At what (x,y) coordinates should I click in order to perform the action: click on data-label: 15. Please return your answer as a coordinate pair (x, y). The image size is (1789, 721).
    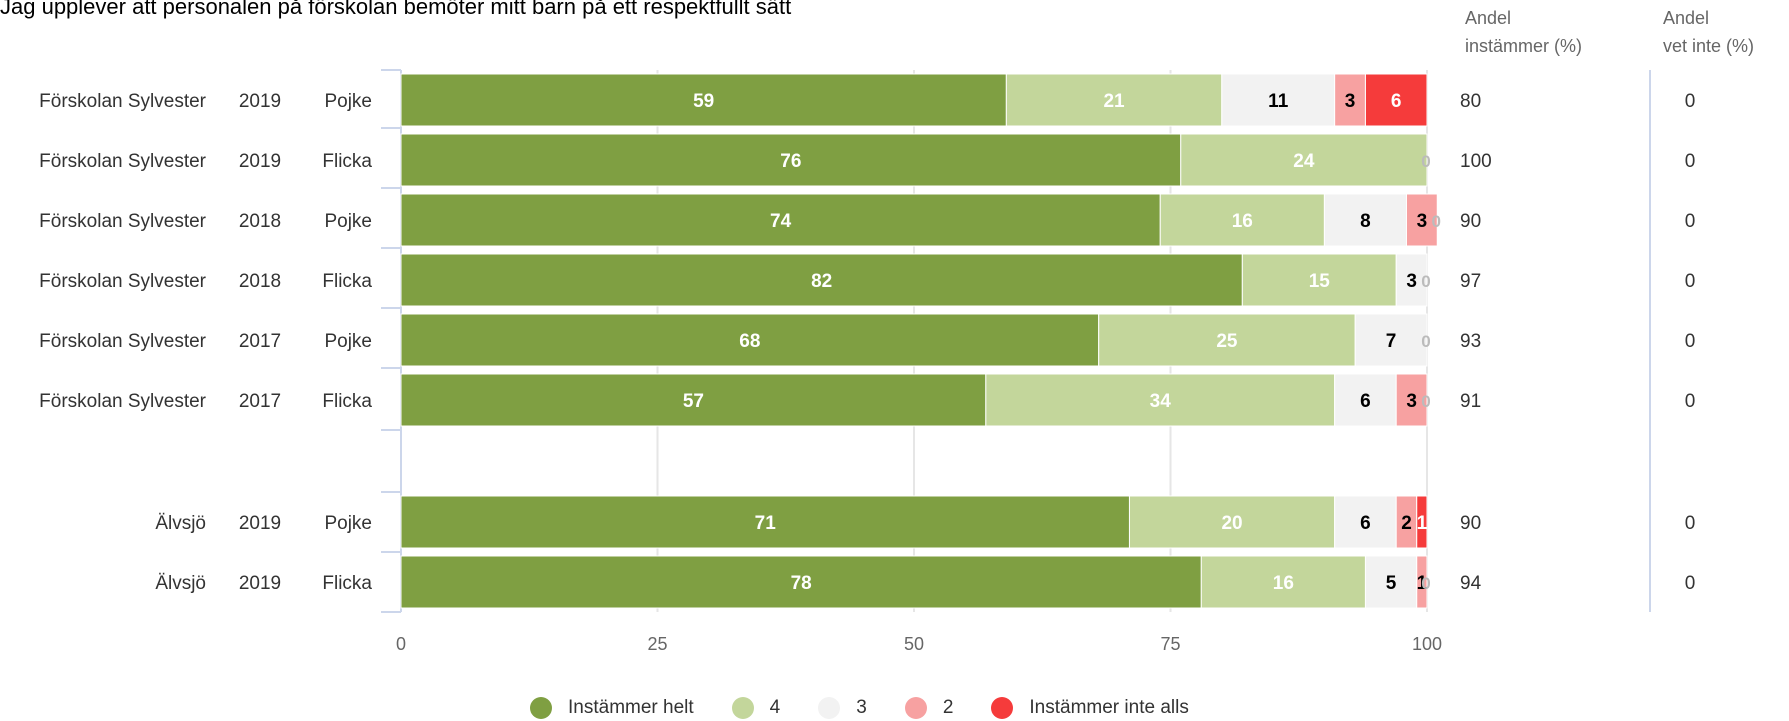
    Looking at the image, I should click on (1320, 281).